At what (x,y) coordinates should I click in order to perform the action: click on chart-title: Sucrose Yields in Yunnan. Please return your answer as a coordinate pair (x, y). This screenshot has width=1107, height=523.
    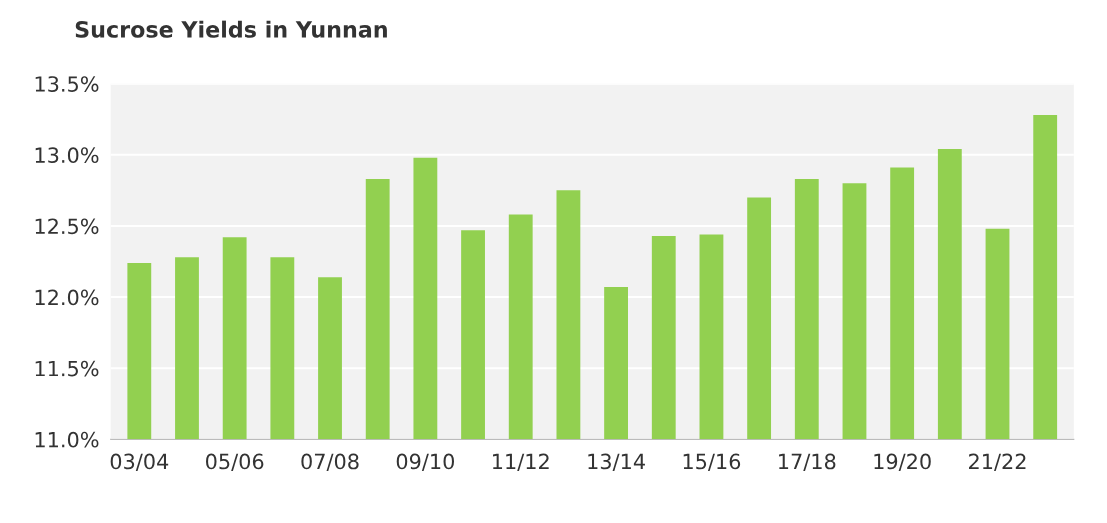
    Looking at the image, I should click on (231, 29).